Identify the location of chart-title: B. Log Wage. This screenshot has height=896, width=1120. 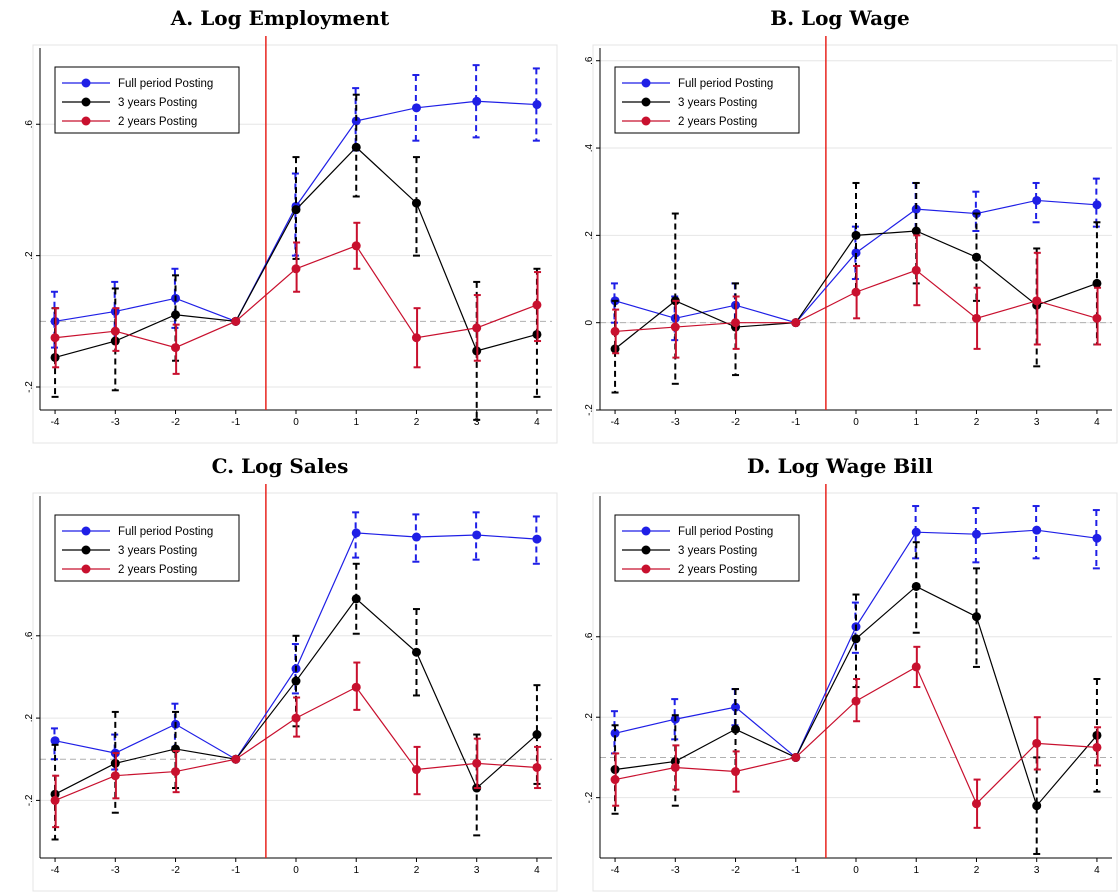
(840, 18).